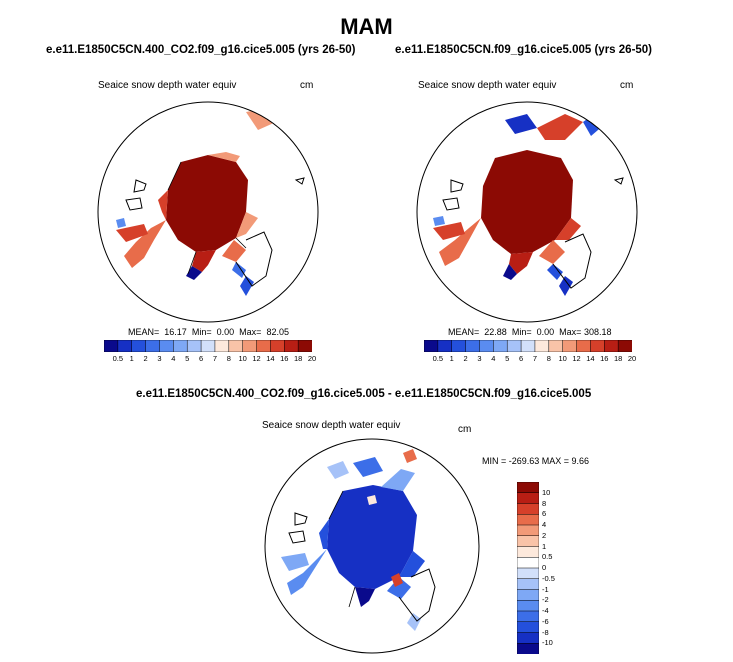 This screenshot has width=733, height=662. Describe the element at coordinates (576, 358) in the screenshot. I see `panel2-colorbar-tick-label: 12` at that location.